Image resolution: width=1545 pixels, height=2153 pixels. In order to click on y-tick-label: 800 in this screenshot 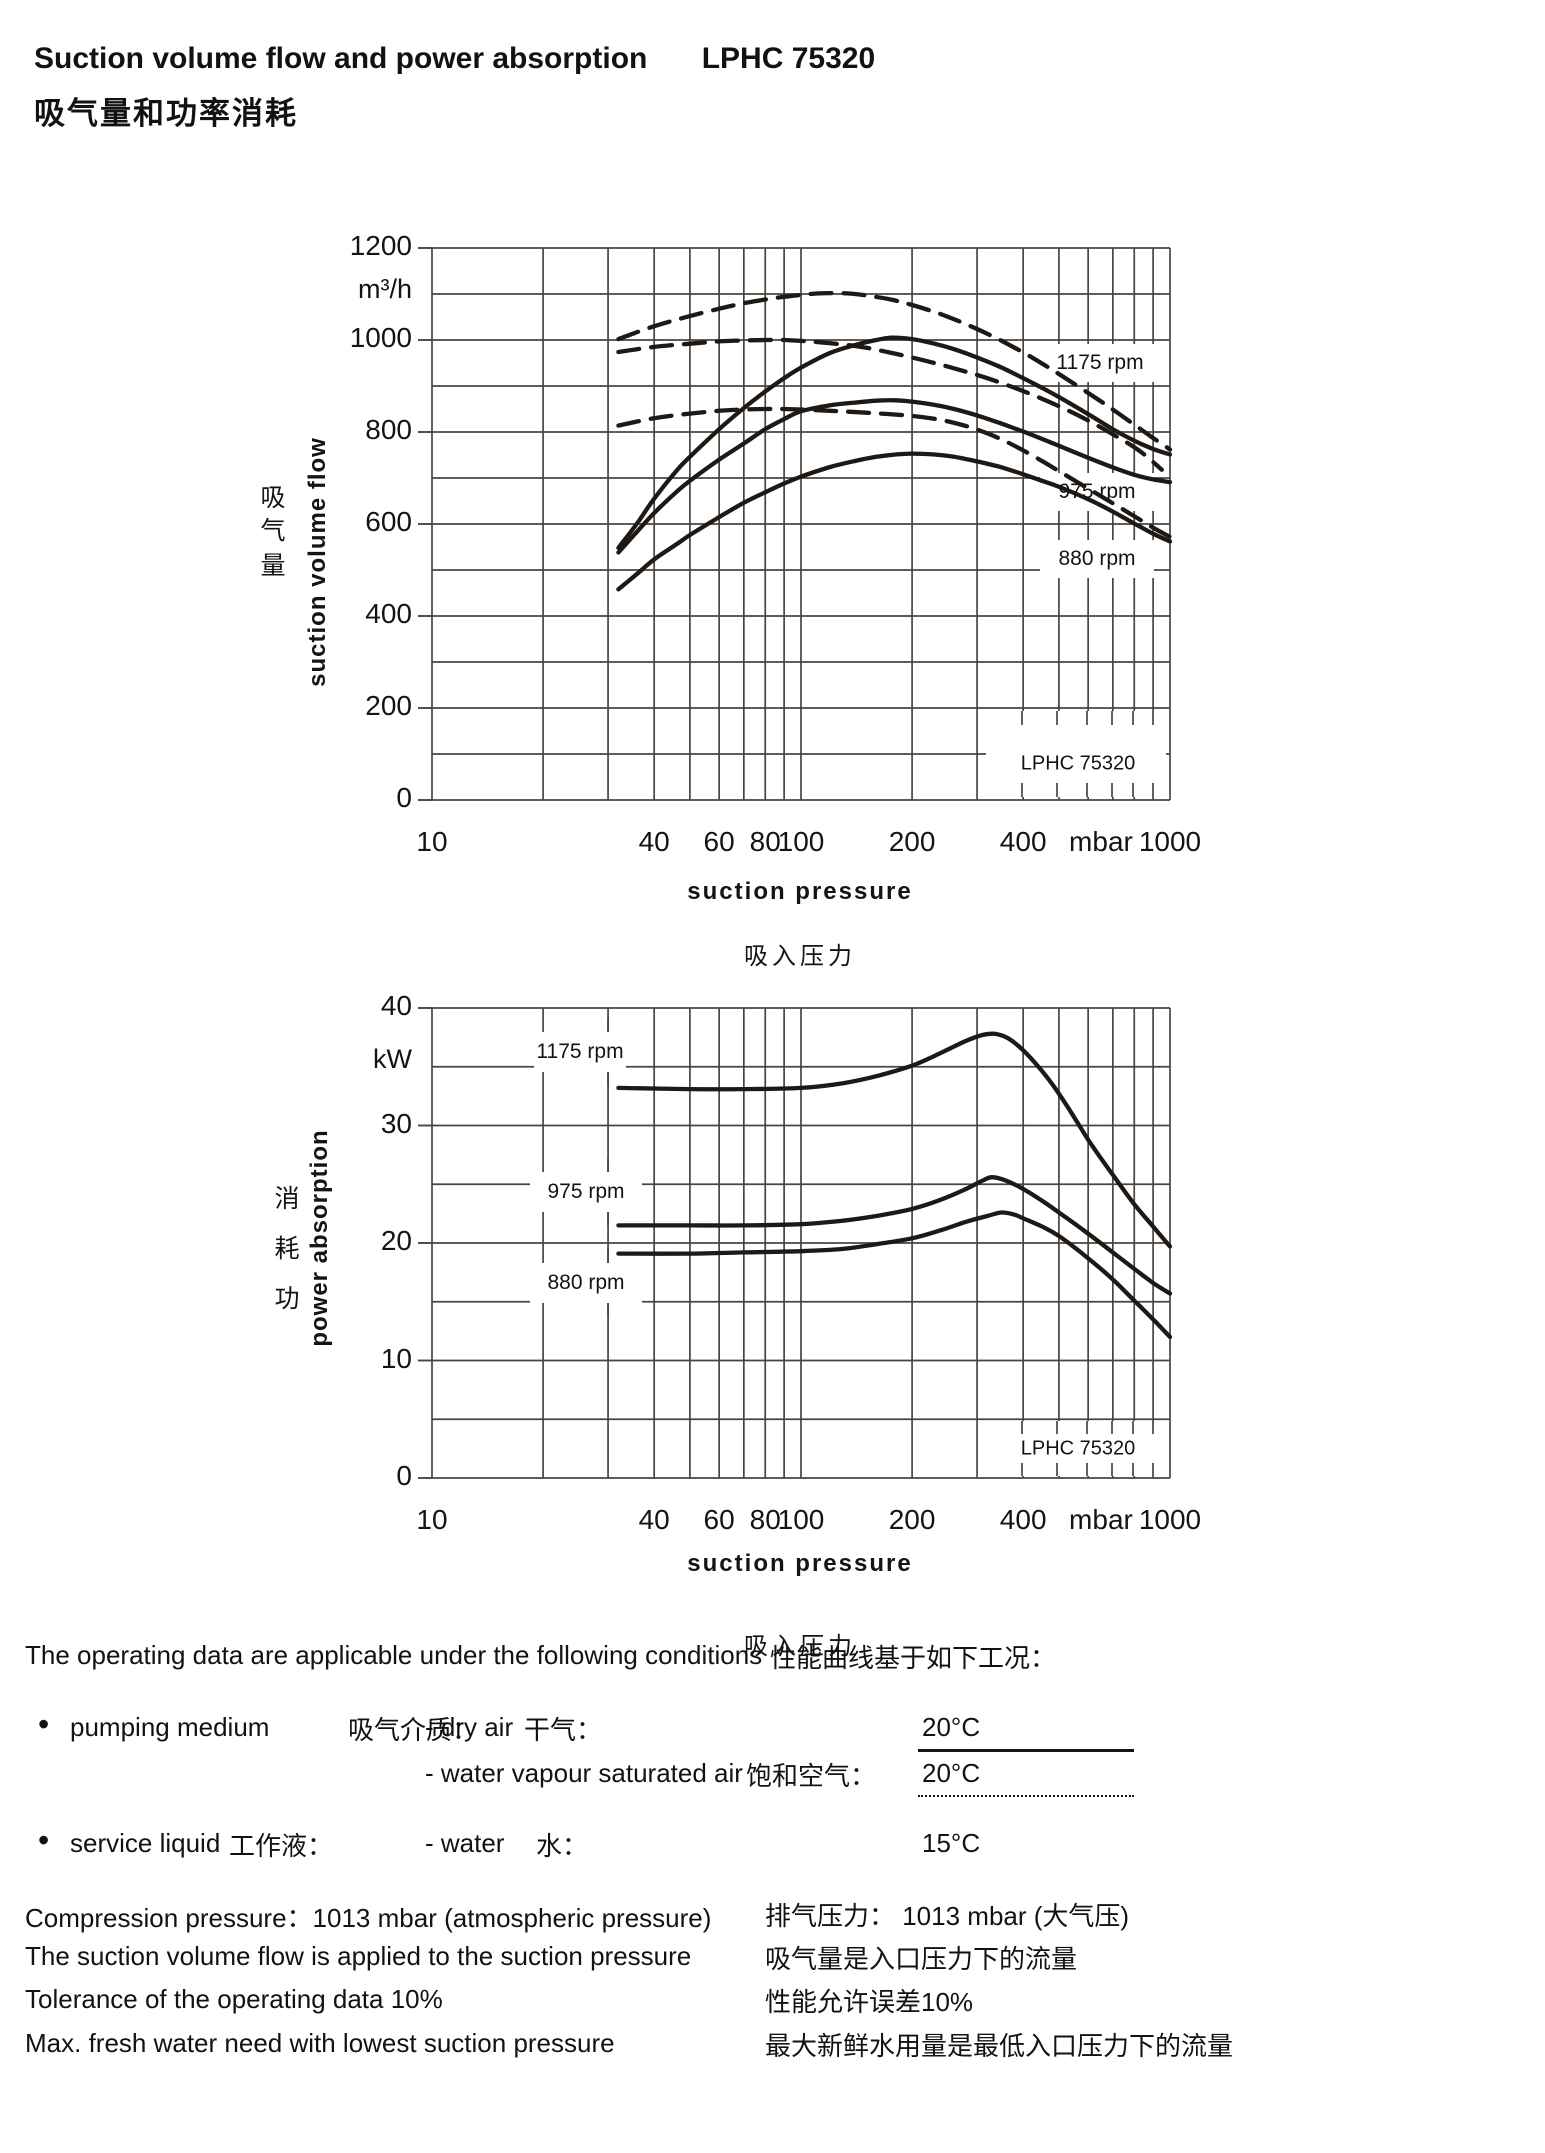, I will do `click(388, 429)`.